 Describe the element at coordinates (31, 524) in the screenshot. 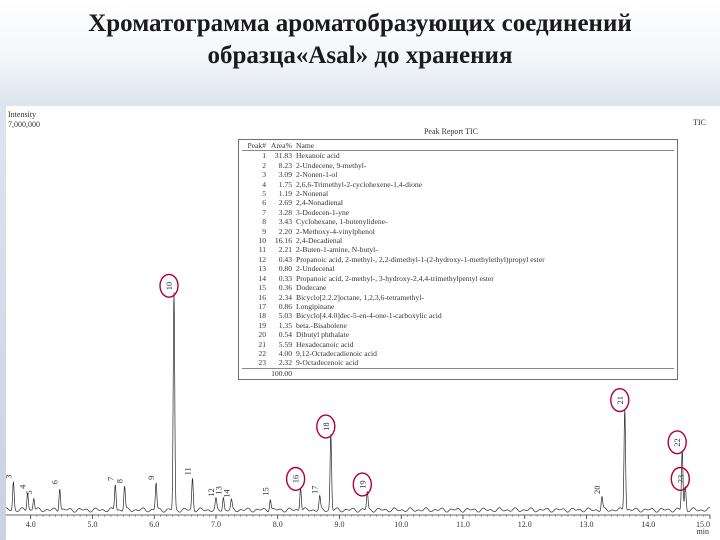

I see `x-tick-label: 4.0` at that location.